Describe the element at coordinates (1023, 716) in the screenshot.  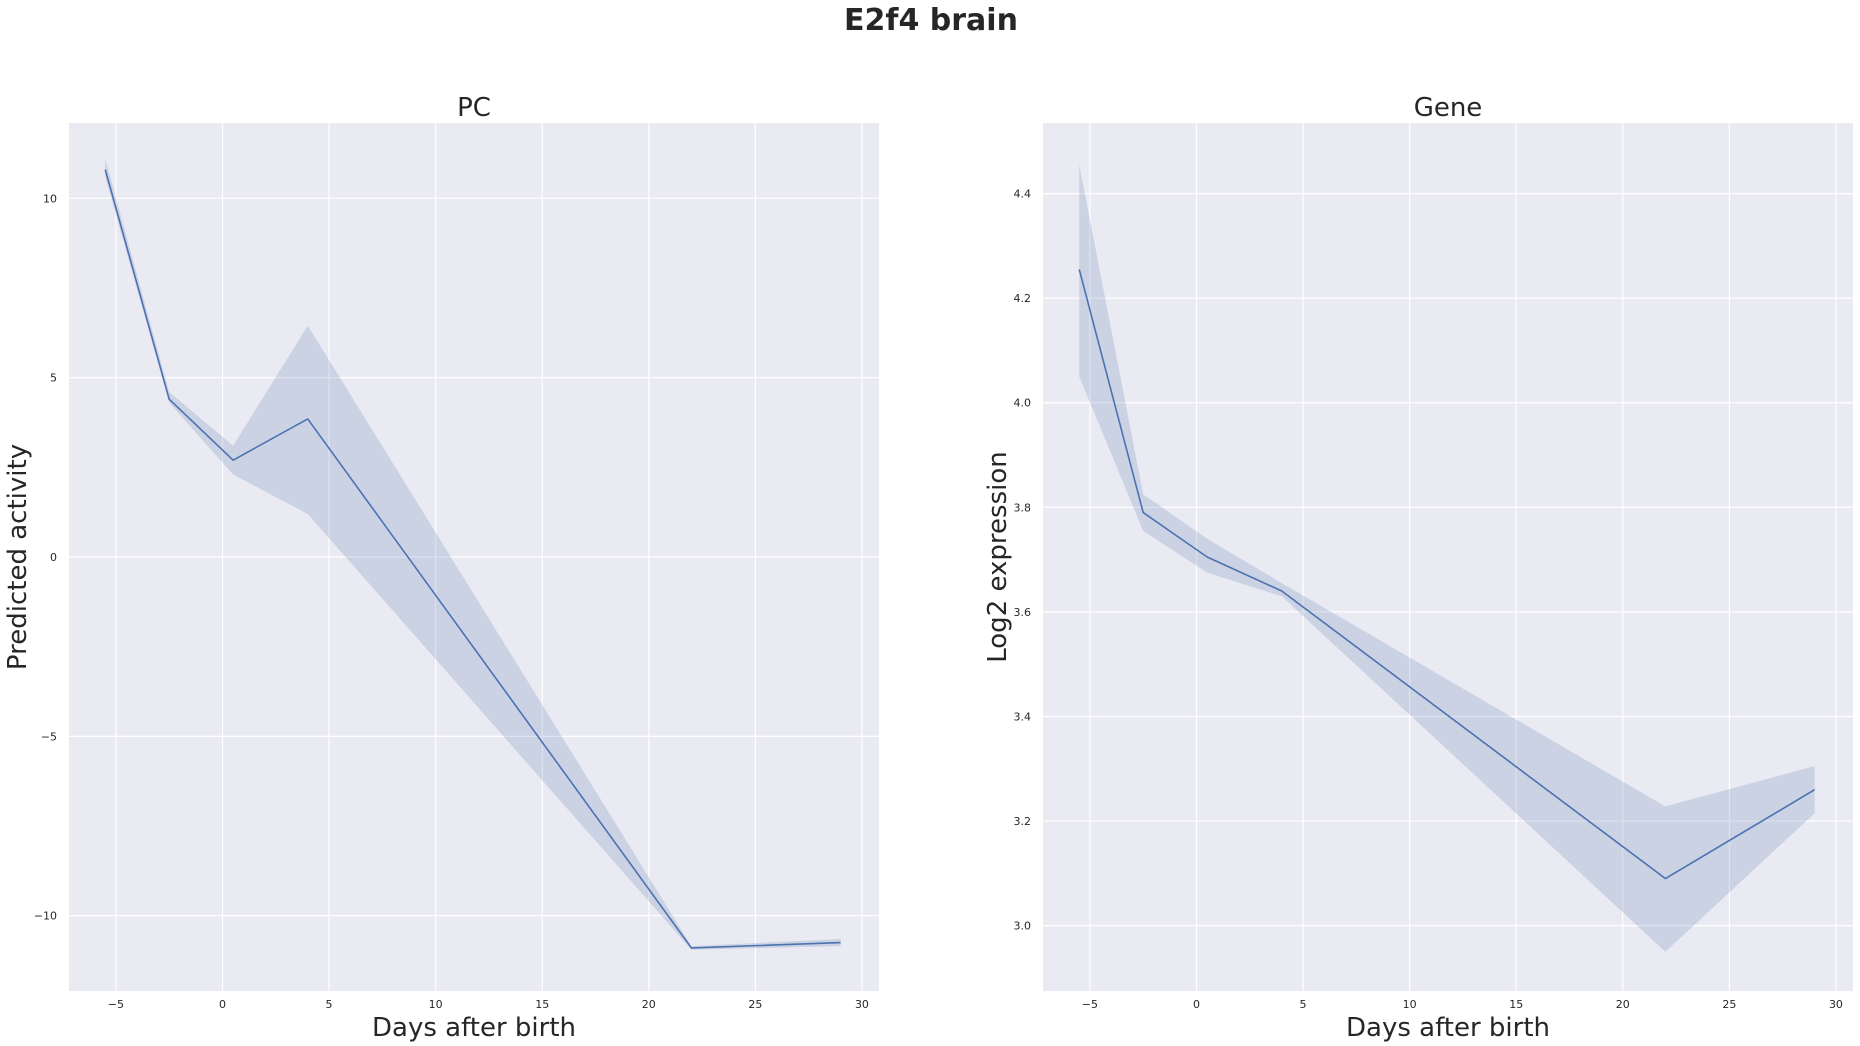
I see `chart-1-y-tick-label: 3.4` at that location.